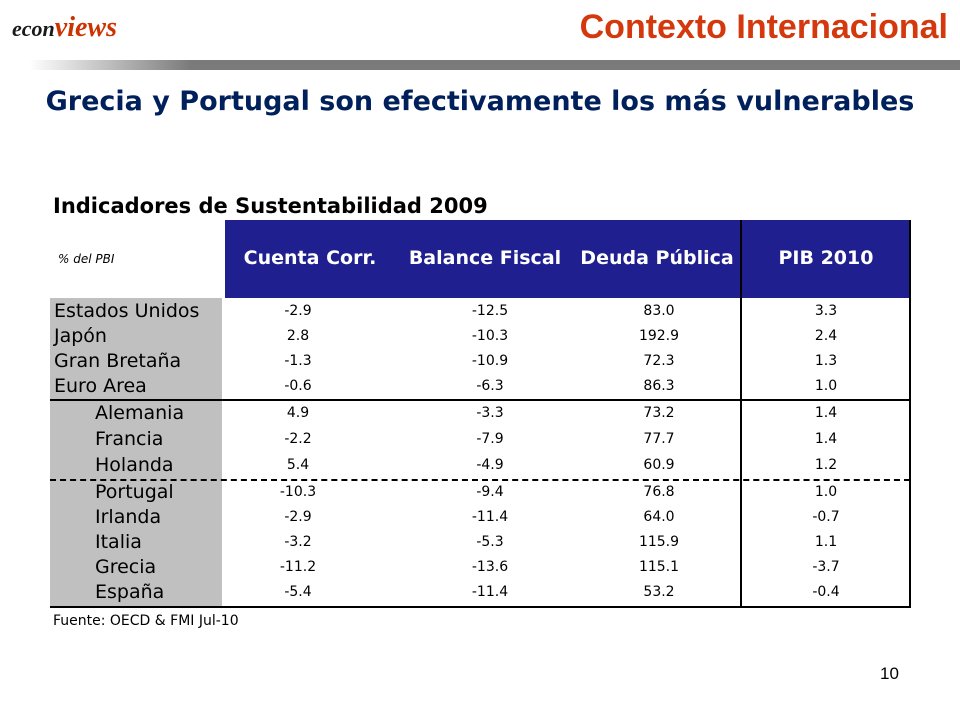 Image resolution: width=960 pixels, height=720 pixels. Describe the element at coordinates (826, 592) in the screenshot. I see `value-pib-2010: -0.4` at that location.